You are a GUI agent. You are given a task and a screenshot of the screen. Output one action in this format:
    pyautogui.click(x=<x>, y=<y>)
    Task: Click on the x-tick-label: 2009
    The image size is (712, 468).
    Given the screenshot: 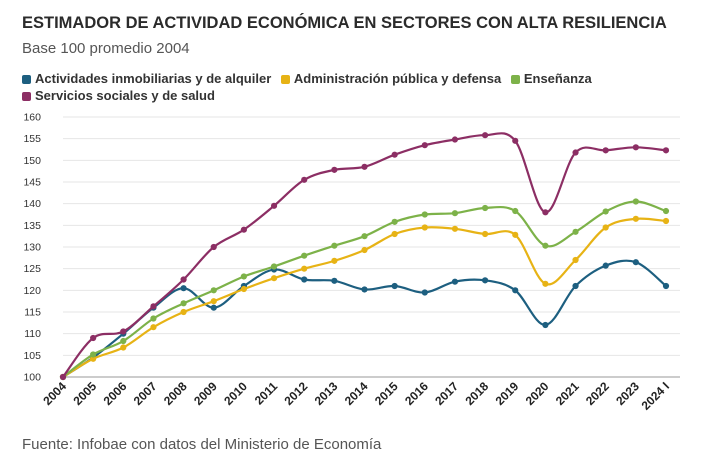 What is the action you would take?
    pyautogui.click(x=205, y=393)
    